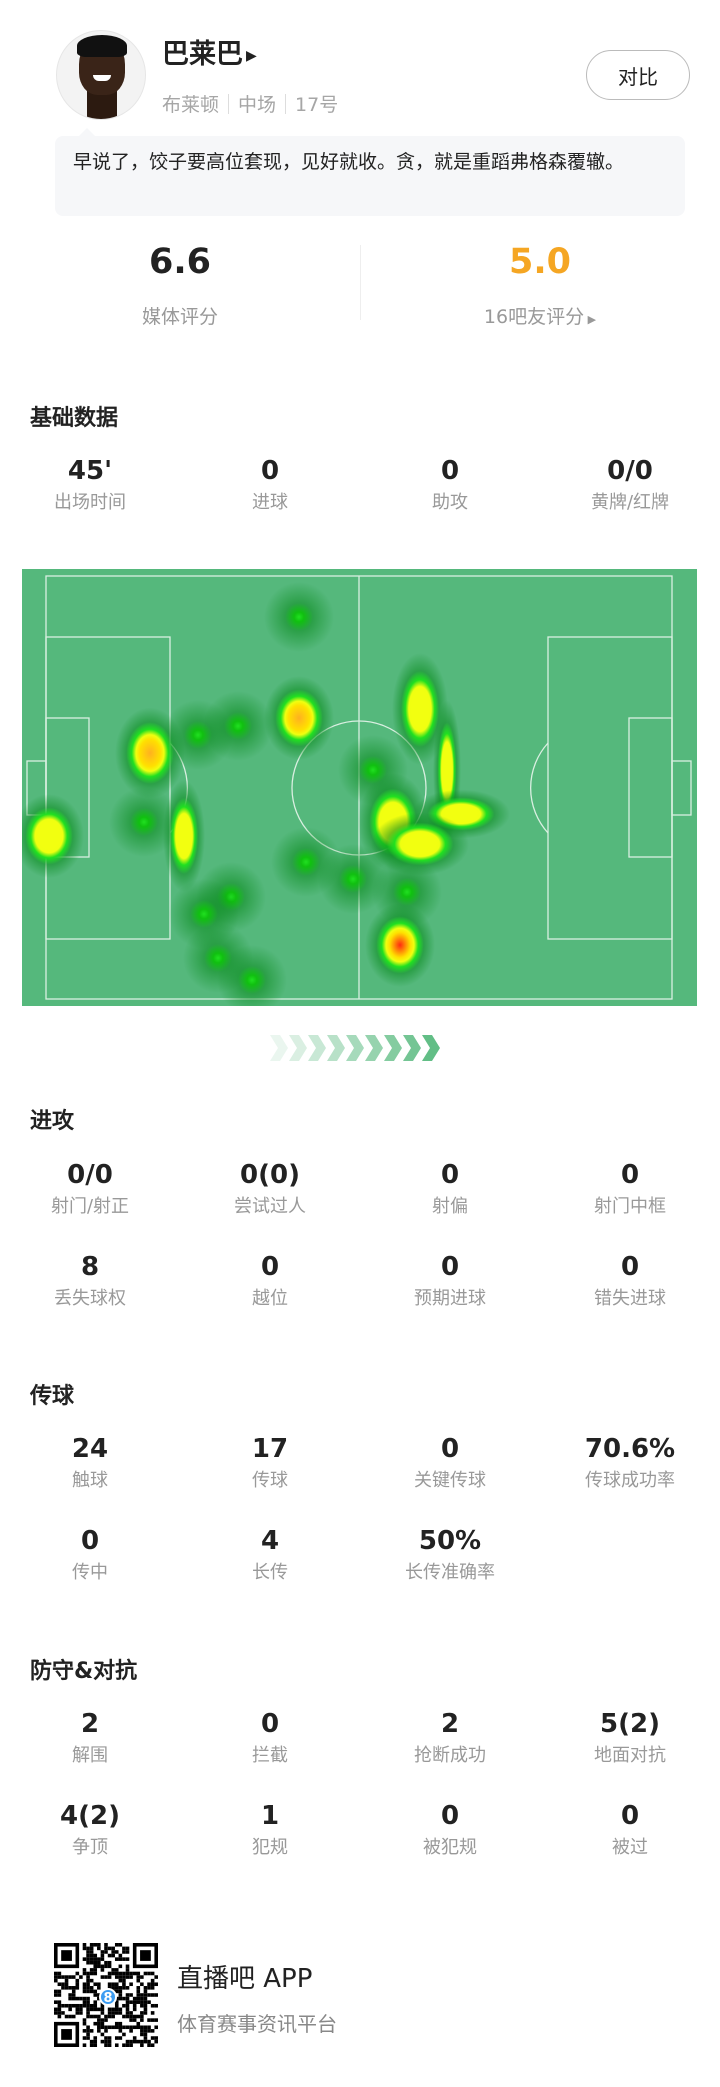 The width and height of the screenshot is (720, 2087). I want to click on stat-label: 解围, so click(90, 1755).